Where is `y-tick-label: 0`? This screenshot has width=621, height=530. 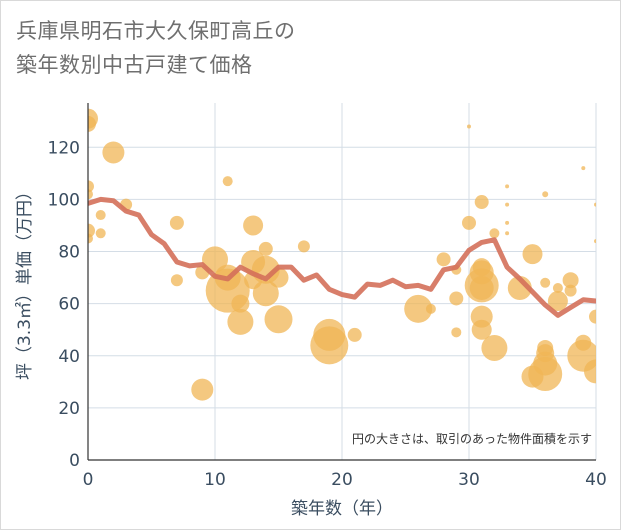
y-tick-label: 0 is located at coordinates (74, 461).